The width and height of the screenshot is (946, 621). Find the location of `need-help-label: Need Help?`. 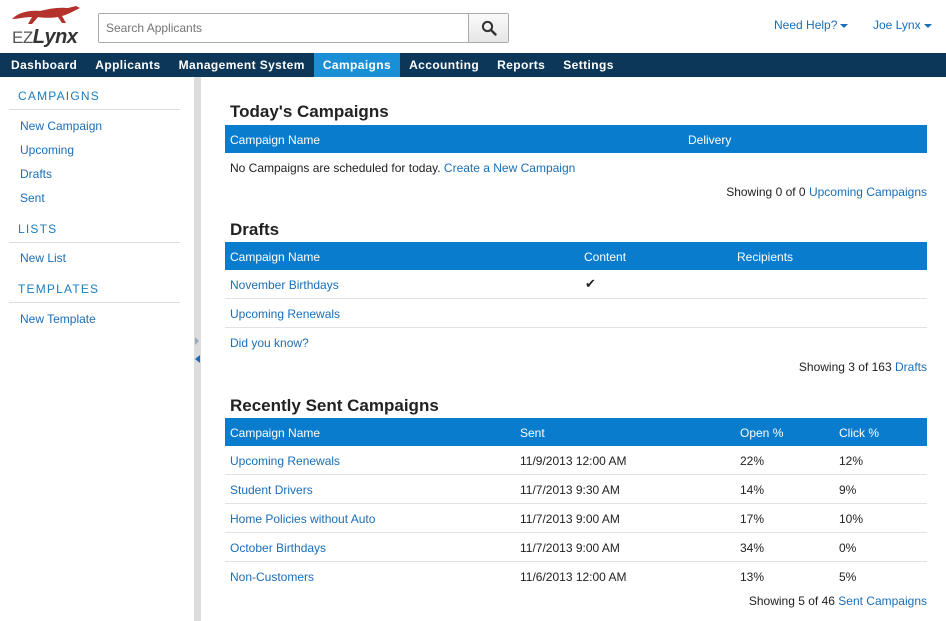

need-help-label: Need Help? is located at coordinates (806, 25).